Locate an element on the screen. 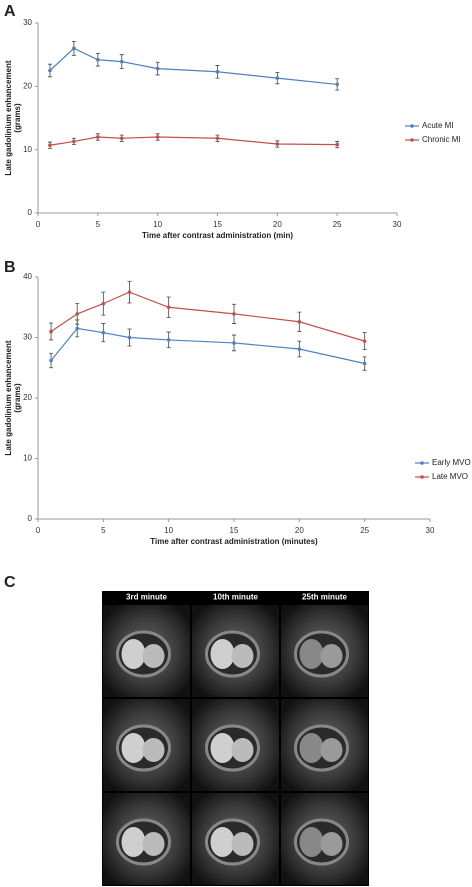  panel-label: B is located at coordinates (10, 267).